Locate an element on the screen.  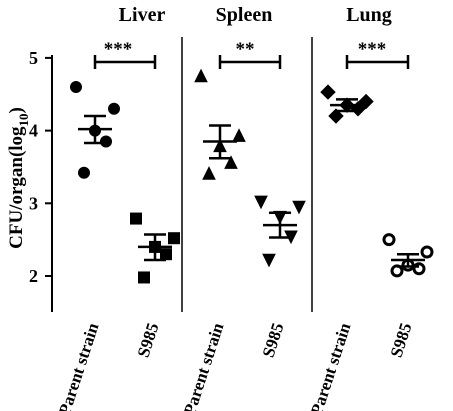
y-tick-label: 3 is located at coordinates (33, 203).